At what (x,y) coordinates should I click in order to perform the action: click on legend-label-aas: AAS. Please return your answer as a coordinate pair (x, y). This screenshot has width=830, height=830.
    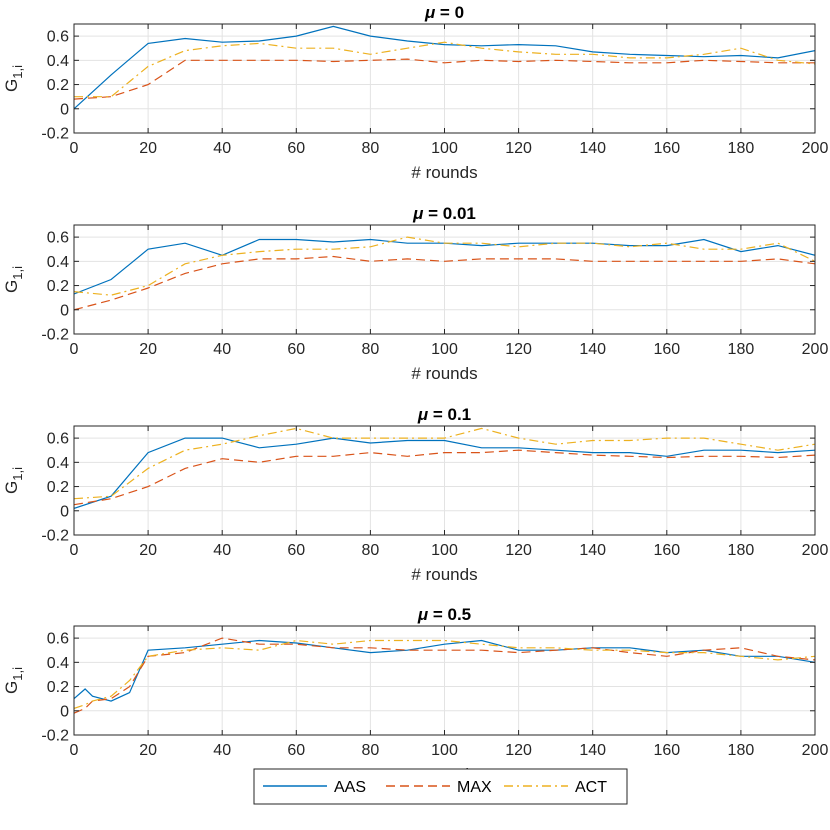
    Looking at the image, I should click on (350, 787).